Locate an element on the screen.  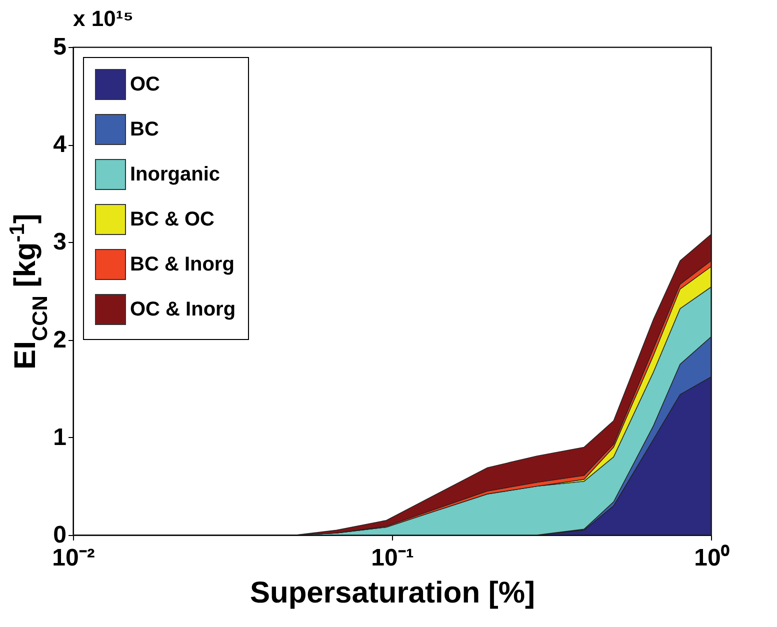
legend-label: OC is located at coordinates (145, 85).